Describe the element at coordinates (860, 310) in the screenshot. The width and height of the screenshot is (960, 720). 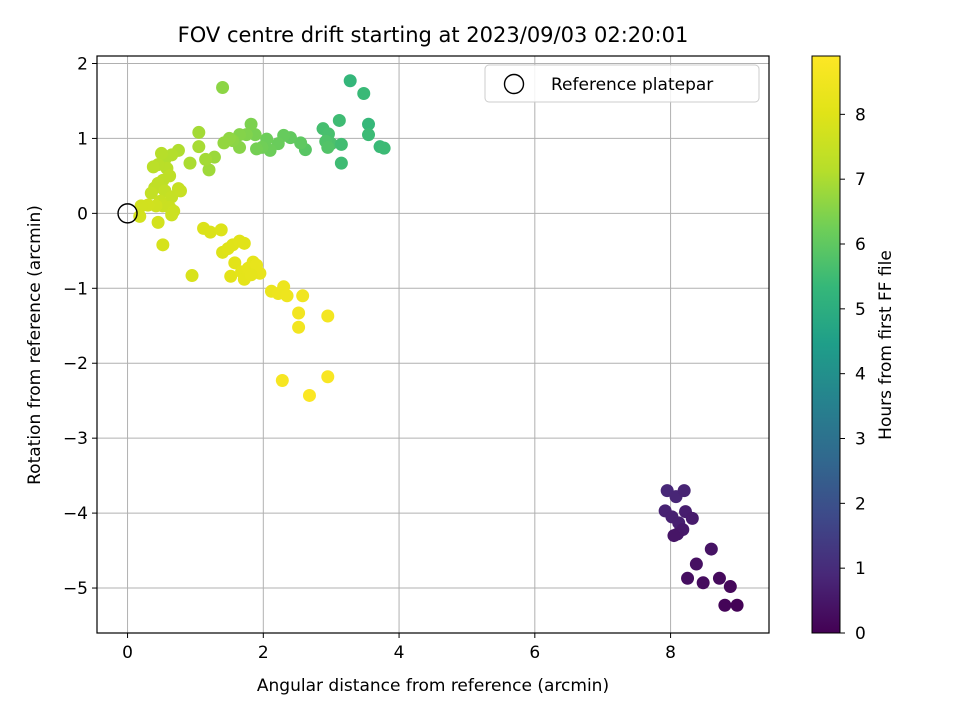
I see `colorbar-tick-label: 5` at that location.